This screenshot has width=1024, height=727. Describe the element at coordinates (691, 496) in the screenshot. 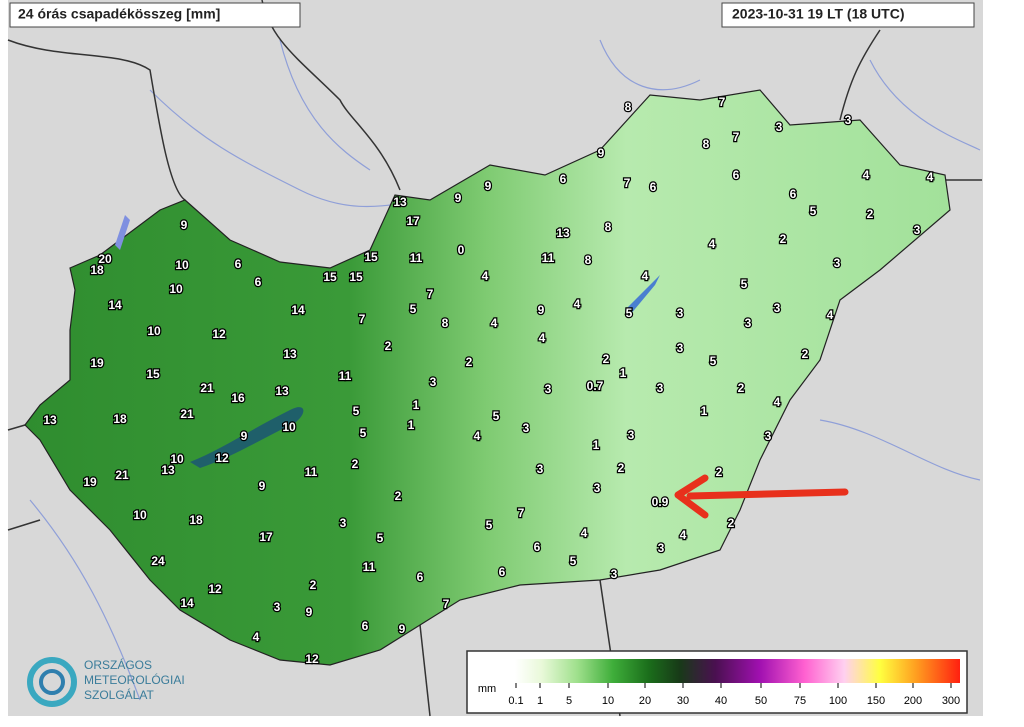

I see `annotation-arrowhead` at that location.